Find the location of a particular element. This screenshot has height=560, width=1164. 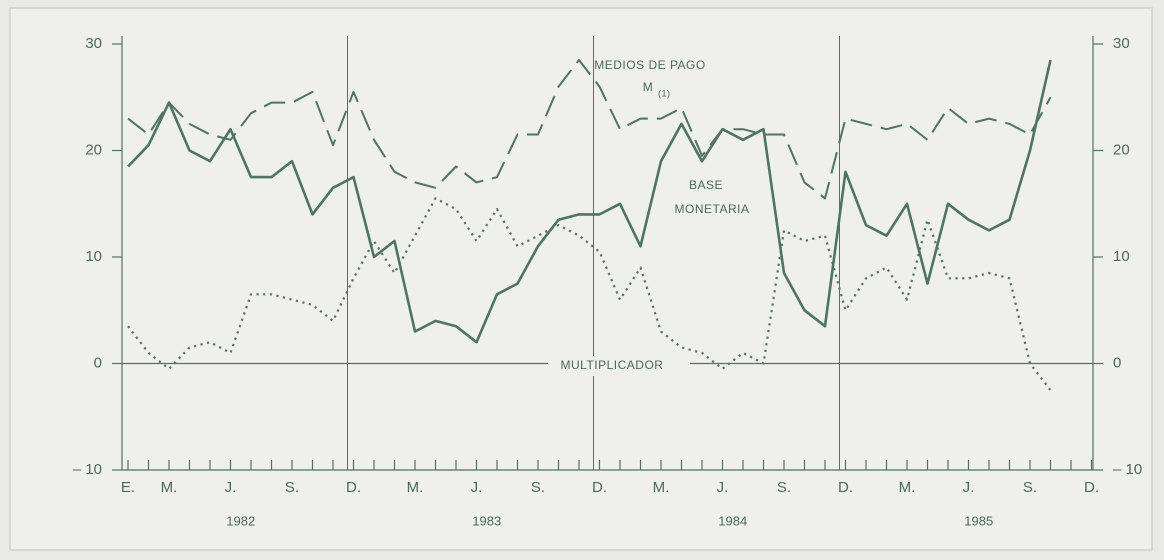

y2-tick-label: – 10 is located at coordinates (1127, 469).